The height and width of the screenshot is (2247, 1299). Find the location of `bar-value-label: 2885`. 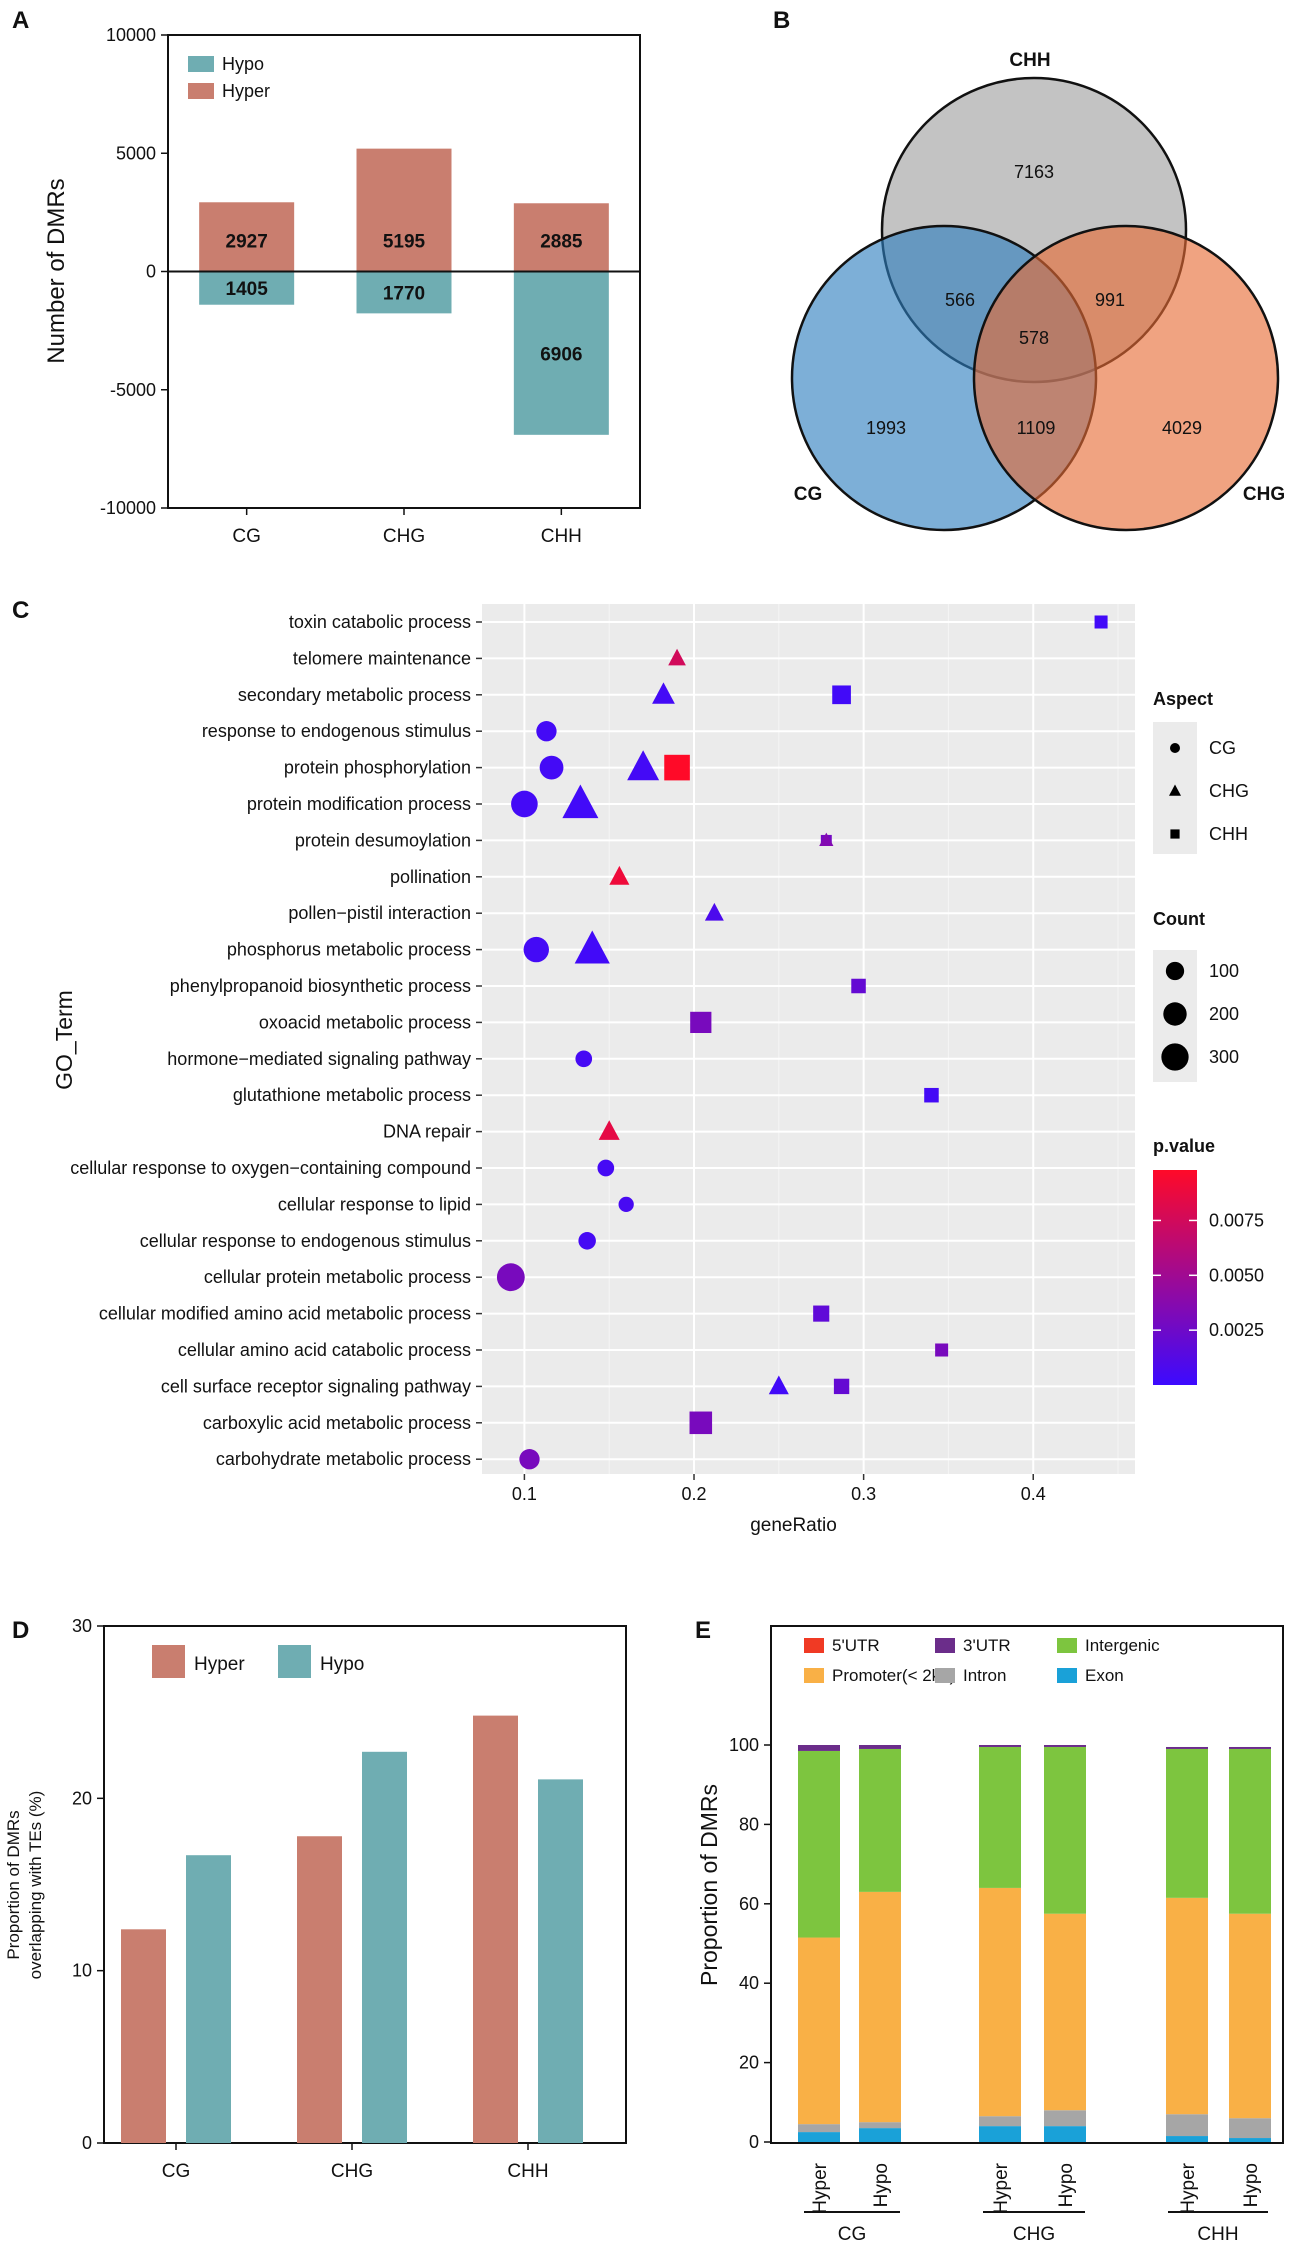

bar-value-label: 2885 is located at coordinates (561, 242).